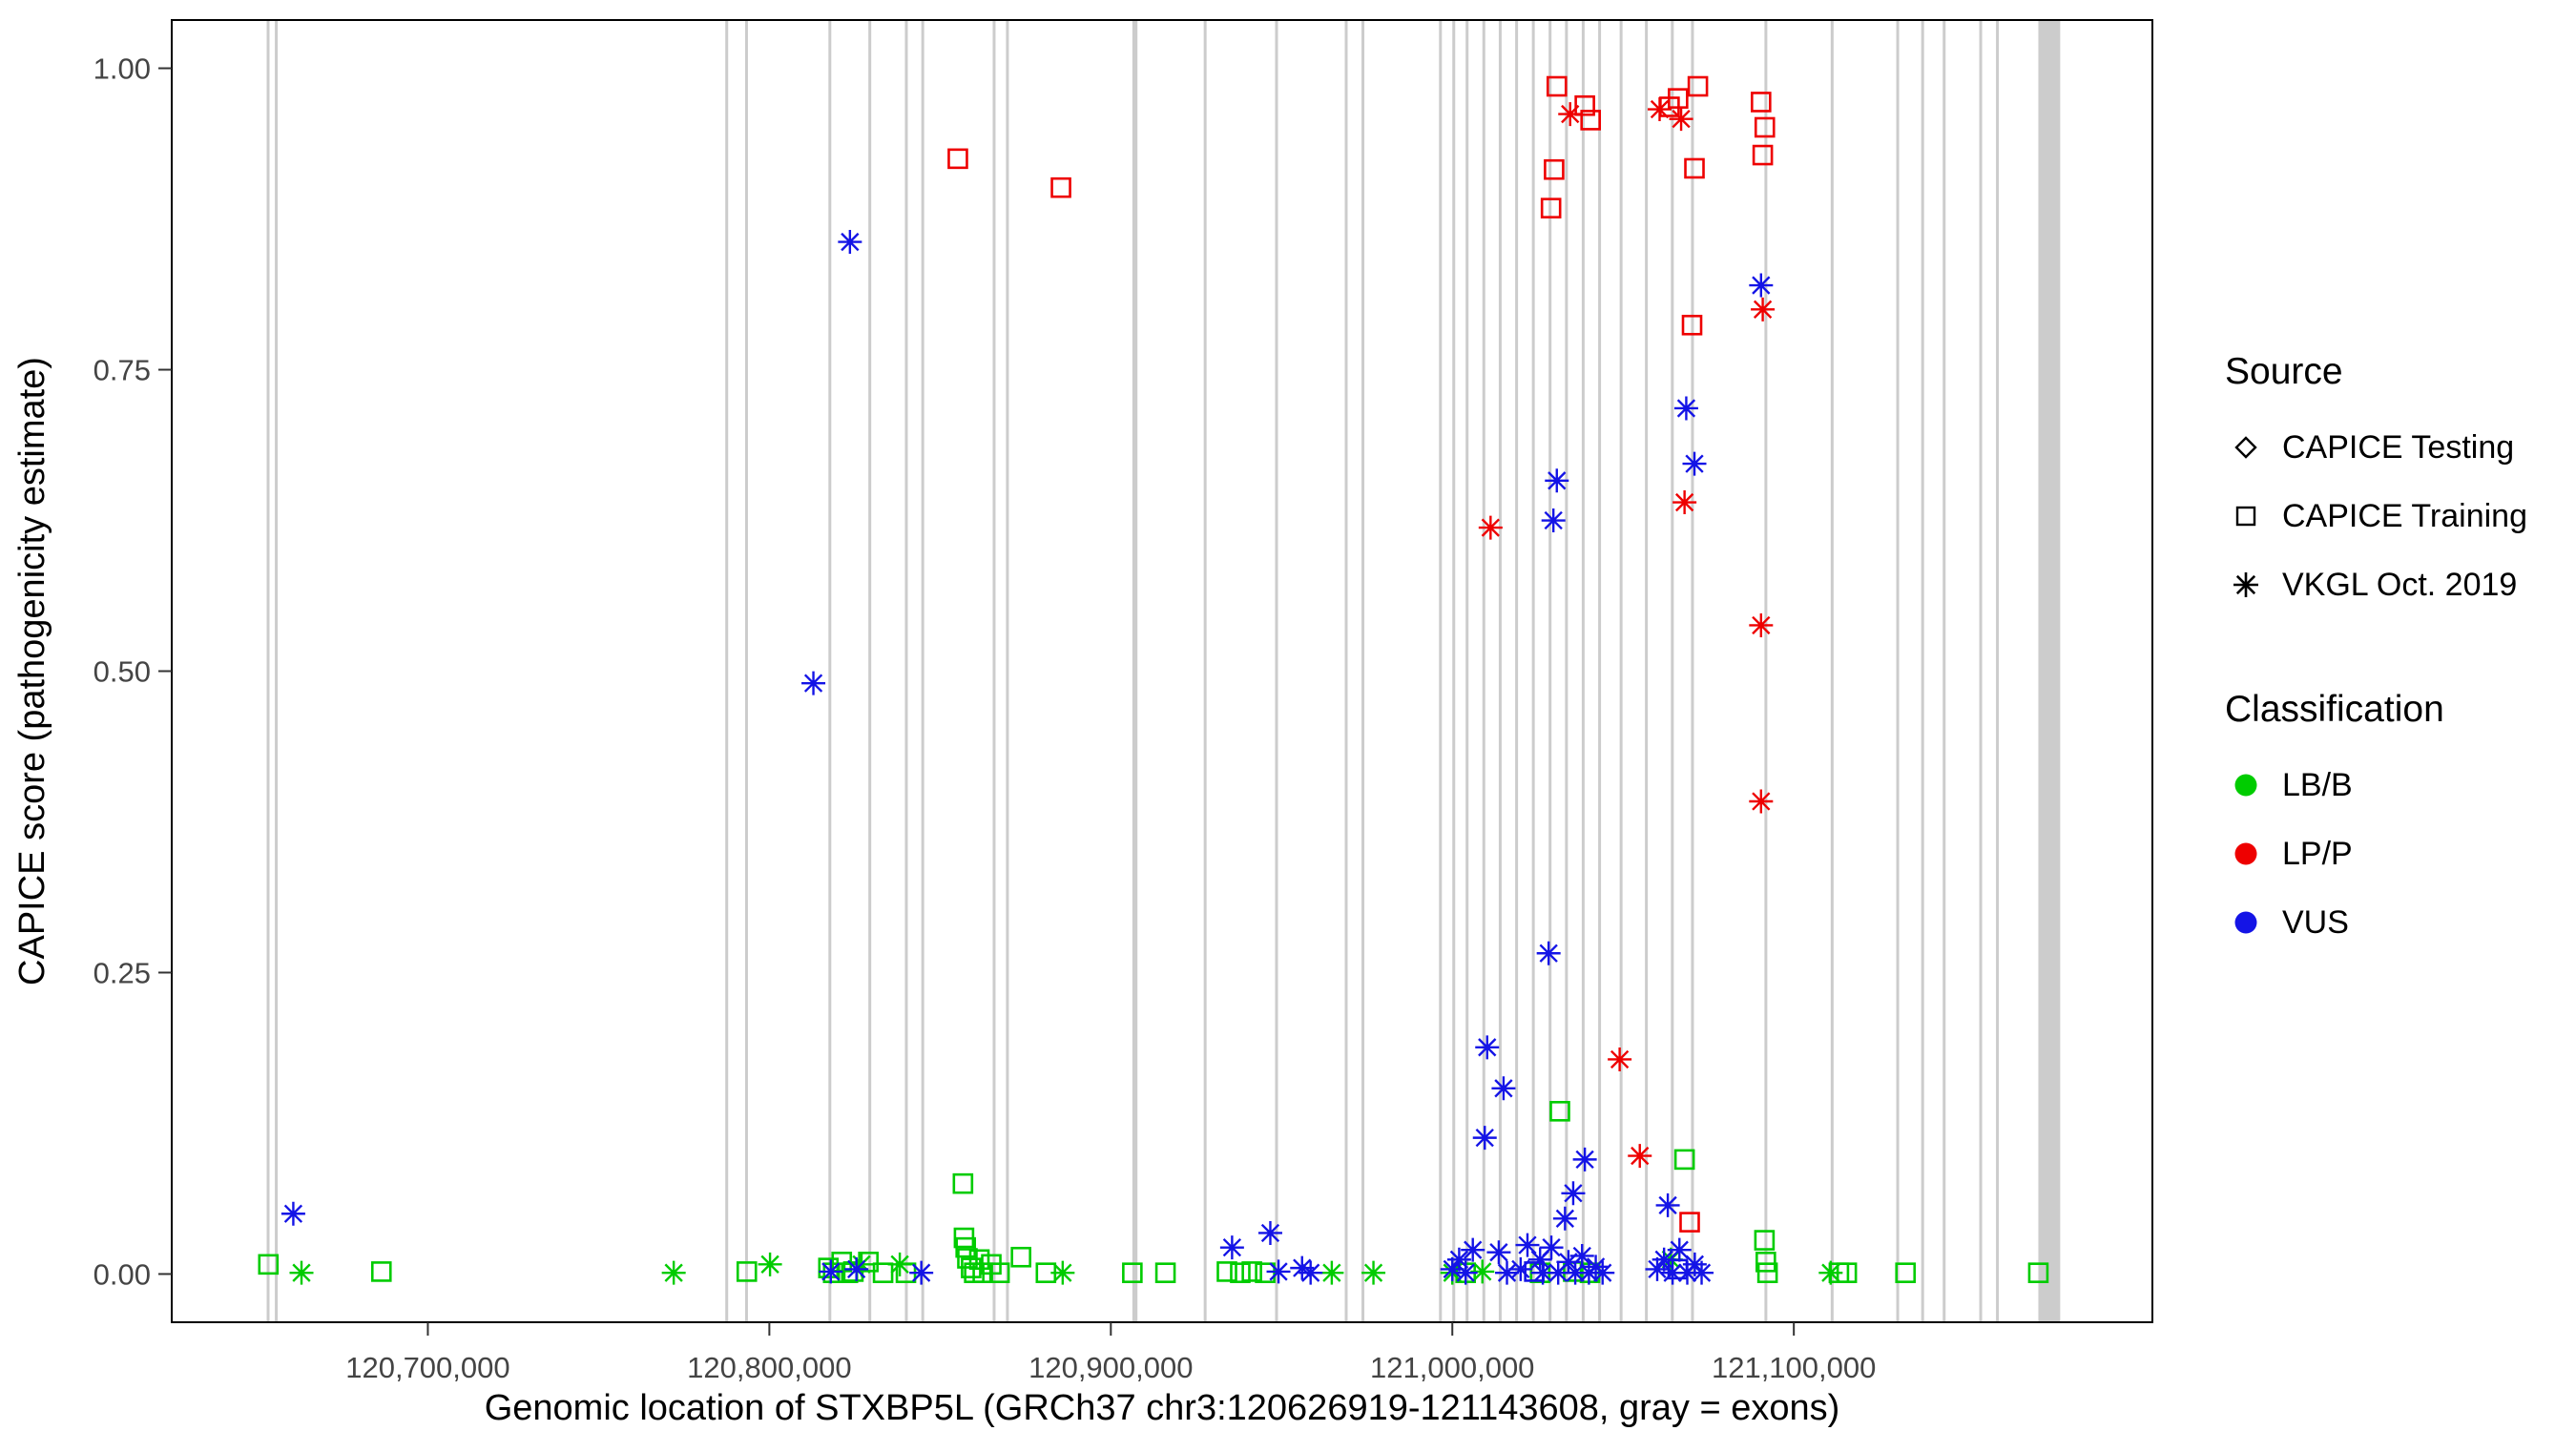 This screenshot has width=2576, height=1431. Describe the element at coordinates (769, 1367) in the screenshot. I see `x-tick-label: 120,800,000` at that location.